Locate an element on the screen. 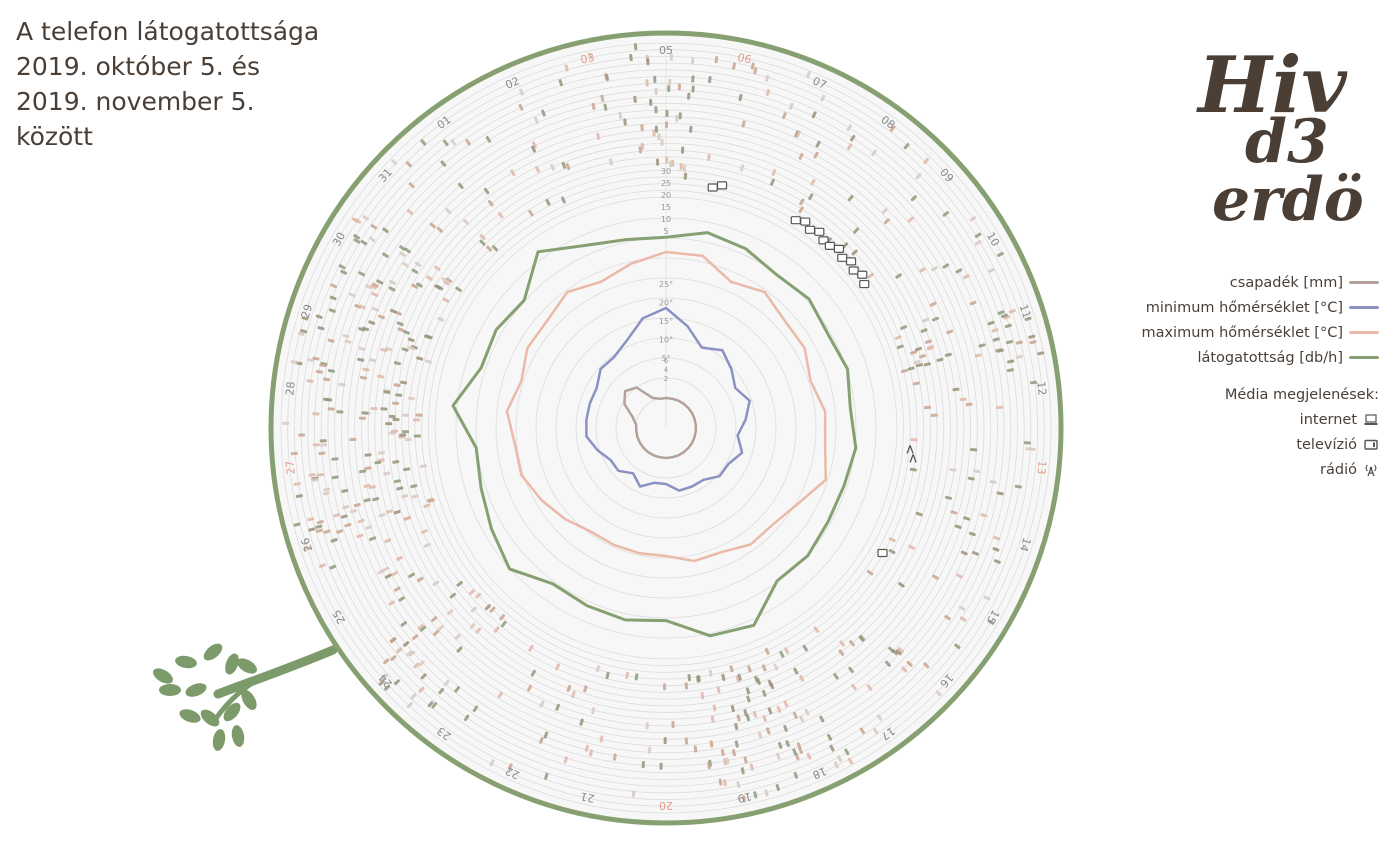 Image resolution: width=1395 pixels, height=856 pixels. legend-item-internet: internet is located at coordinates (1229, 419).